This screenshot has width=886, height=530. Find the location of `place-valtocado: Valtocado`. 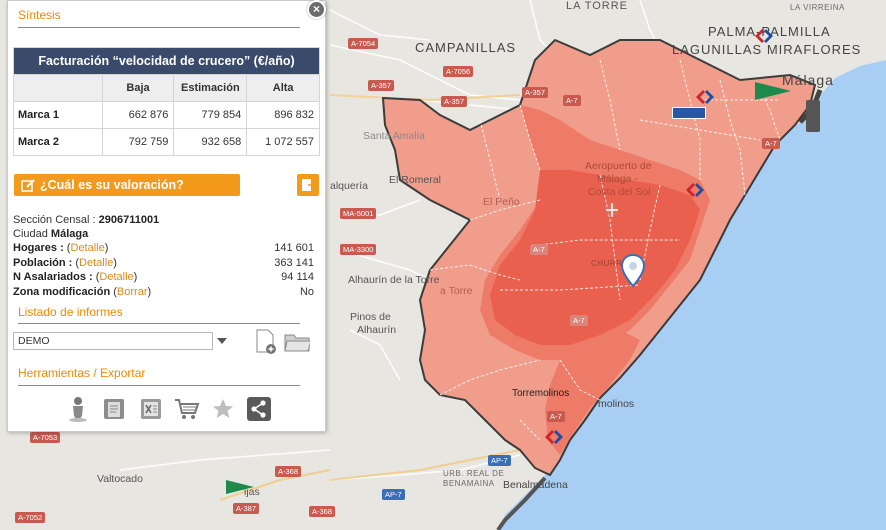

place-valtocado: Valtocado is located at coordinates (120, 479).